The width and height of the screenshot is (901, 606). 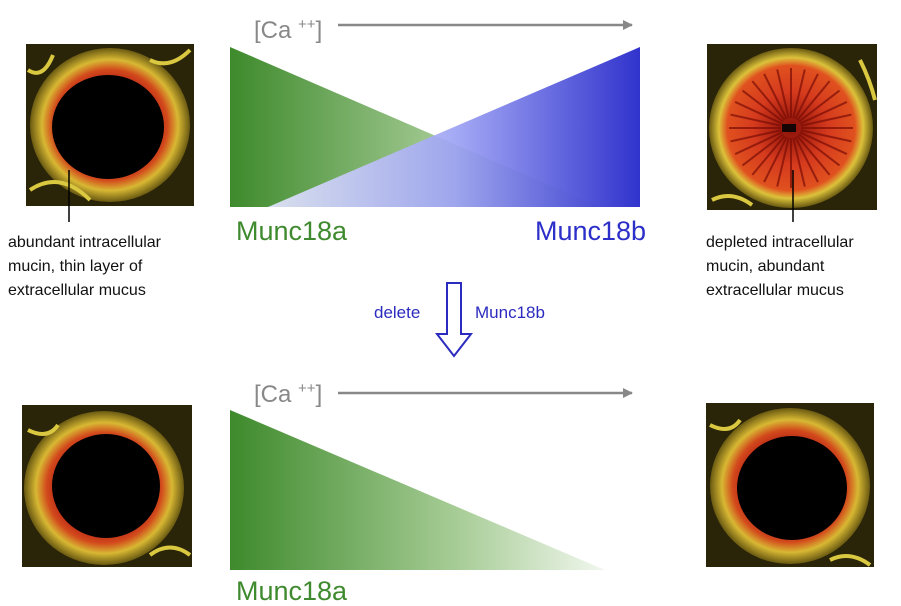 I want to click on delete-arrow, so click(x=454, y=320).